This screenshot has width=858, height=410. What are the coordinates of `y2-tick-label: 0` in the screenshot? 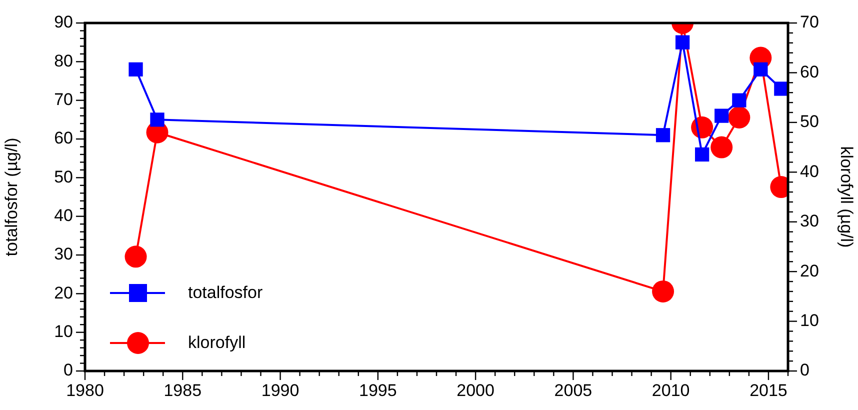 It's located at (805, 370).